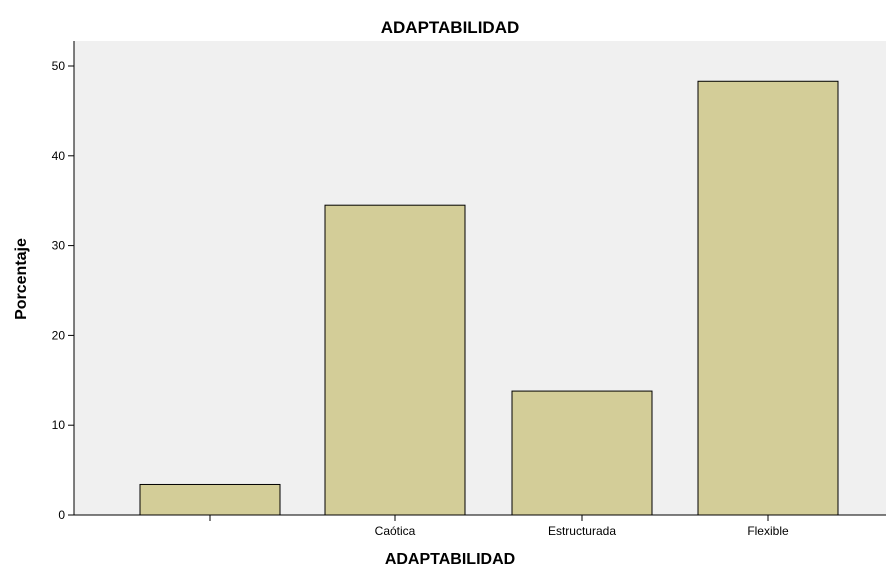  What do you see at coordinates (582, 531) in the screenshot?
I see `x-tick-label: Estructurada` at bounding box center [582, 531].